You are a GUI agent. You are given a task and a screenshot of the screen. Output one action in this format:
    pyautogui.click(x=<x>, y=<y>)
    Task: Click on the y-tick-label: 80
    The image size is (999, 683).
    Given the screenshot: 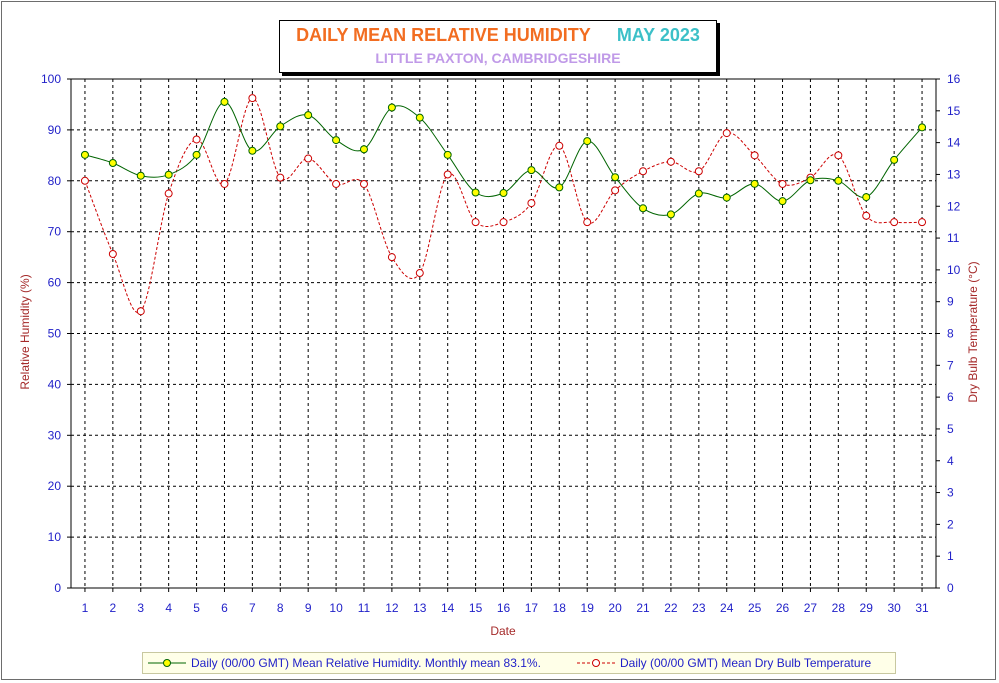 What is the action you would take?
    pyautogui.click(x=55, y=181)
    